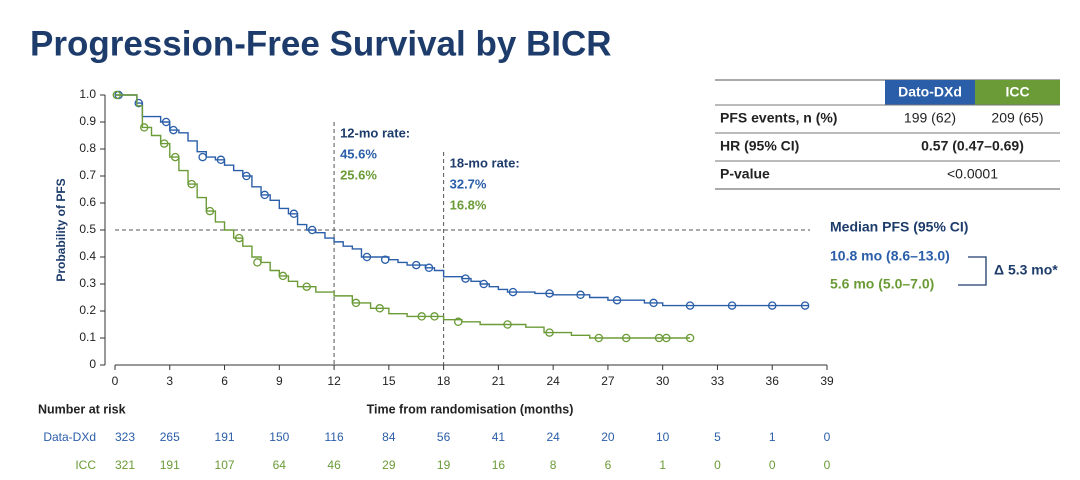  Describe the element at coordinates (334, 437) in the screenshot. I see `risk-value: 116` at that location.